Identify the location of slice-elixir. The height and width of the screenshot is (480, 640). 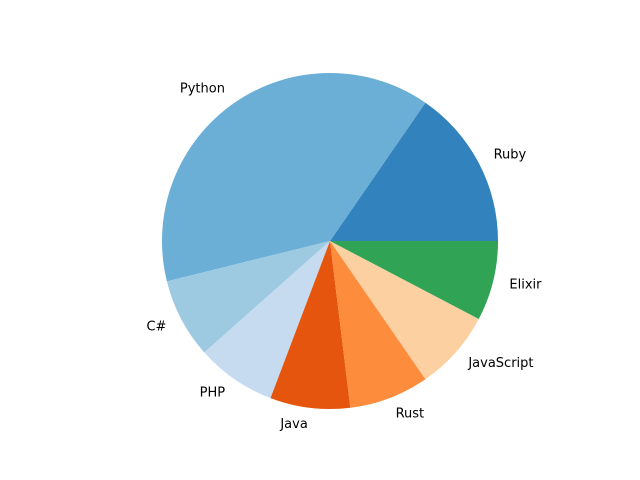
(414, 280).